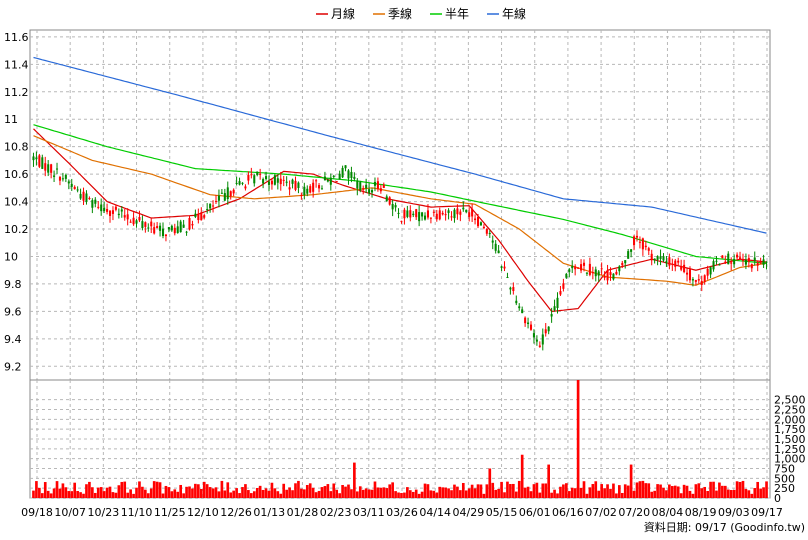 The height and width of the screenshot is (540, 808). I want to click on date-tick-label: 05/15, so click(502, 512).